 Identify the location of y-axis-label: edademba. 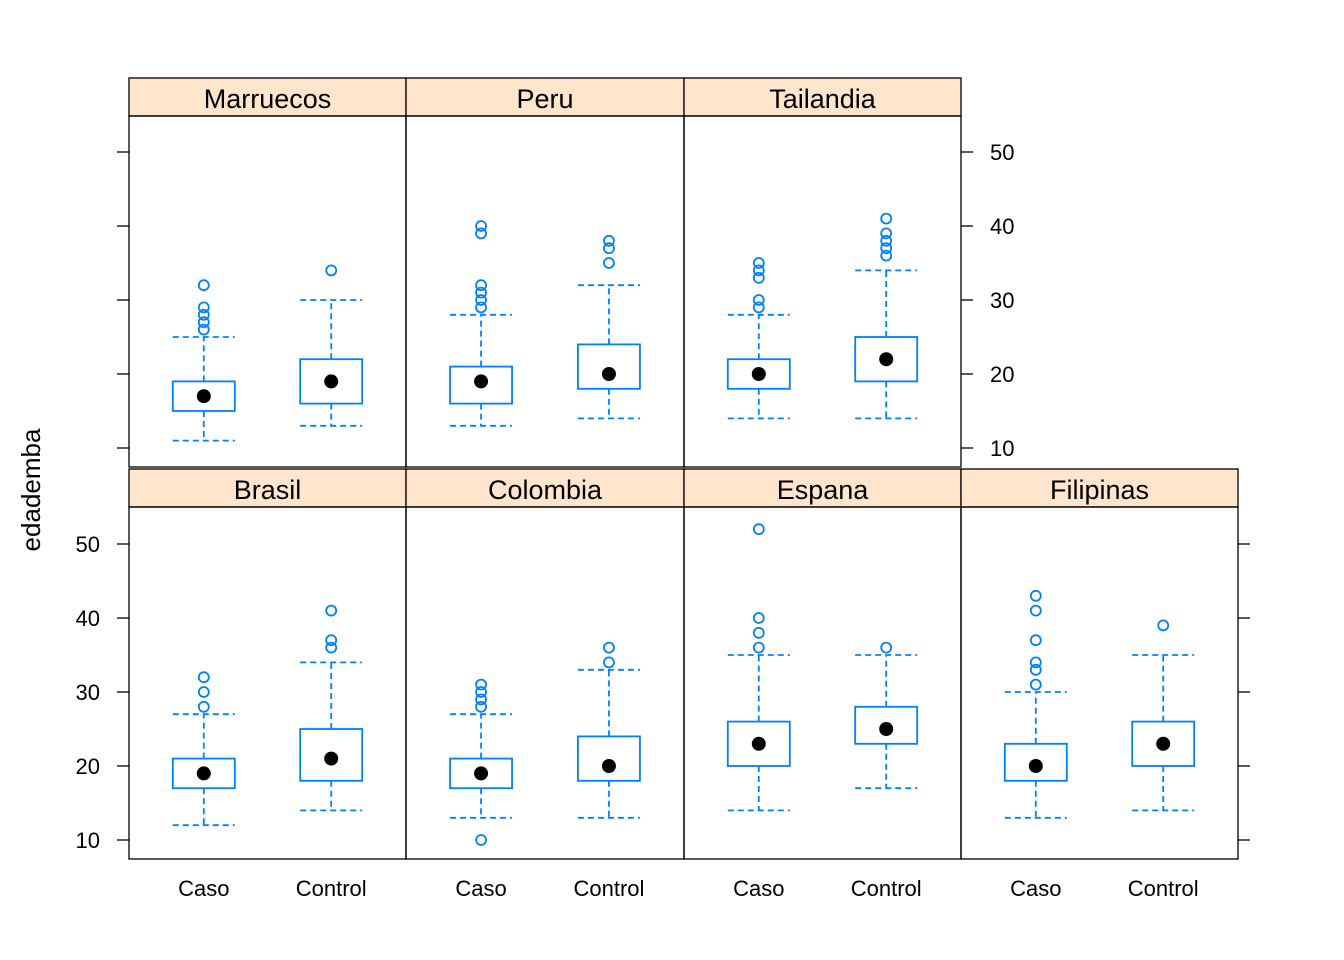
(31, 489).